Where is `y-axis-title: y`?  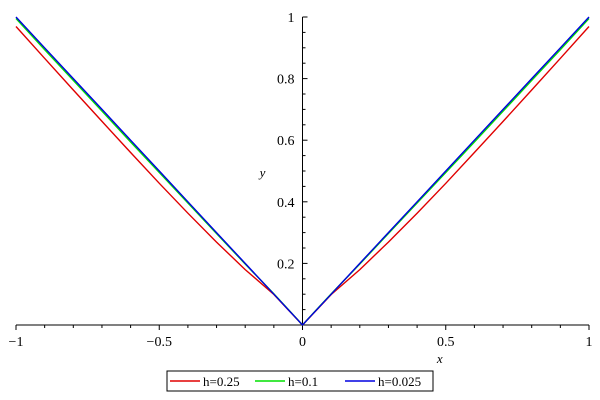
y-axis-title: y is located at coordinates (262, 172).